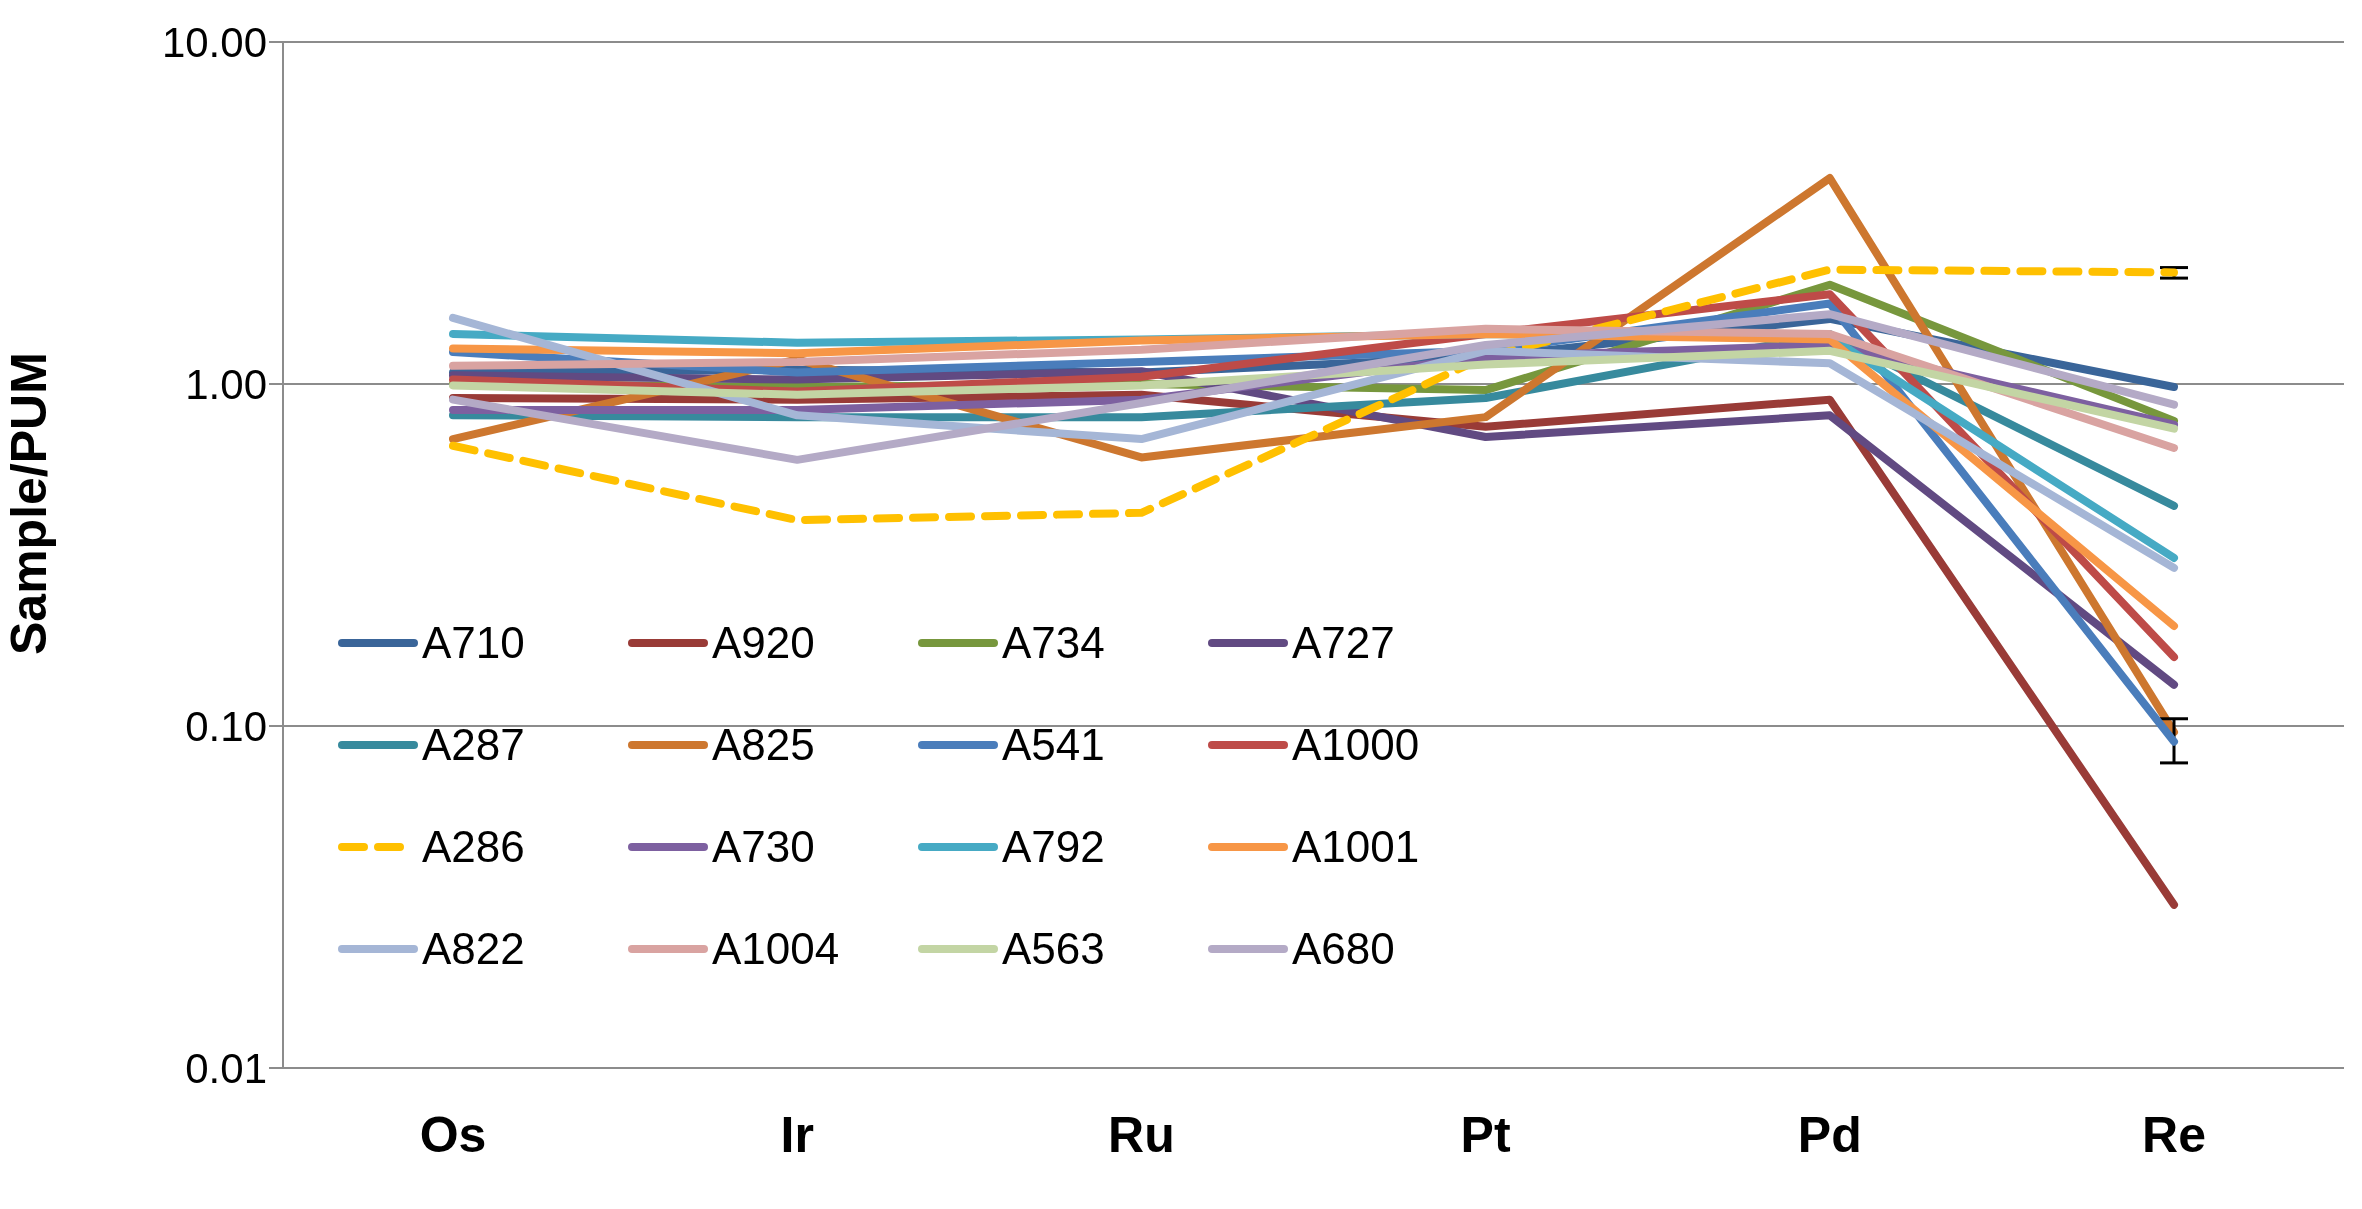 This screenshot has width=2362, height=1209. Describe the element at coordinates (1343, 643) in the screenshot. I see `legend-label: A727` at that location.